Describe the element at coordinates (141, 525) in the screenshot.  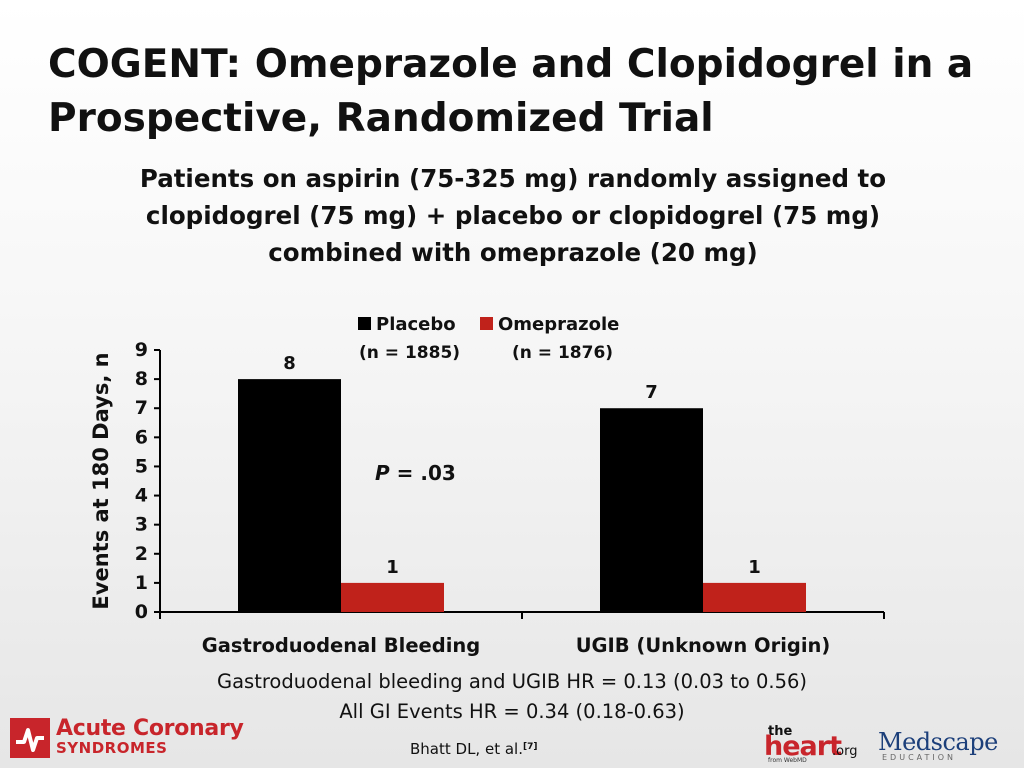
I see `y-tick-label: 3` at that location.